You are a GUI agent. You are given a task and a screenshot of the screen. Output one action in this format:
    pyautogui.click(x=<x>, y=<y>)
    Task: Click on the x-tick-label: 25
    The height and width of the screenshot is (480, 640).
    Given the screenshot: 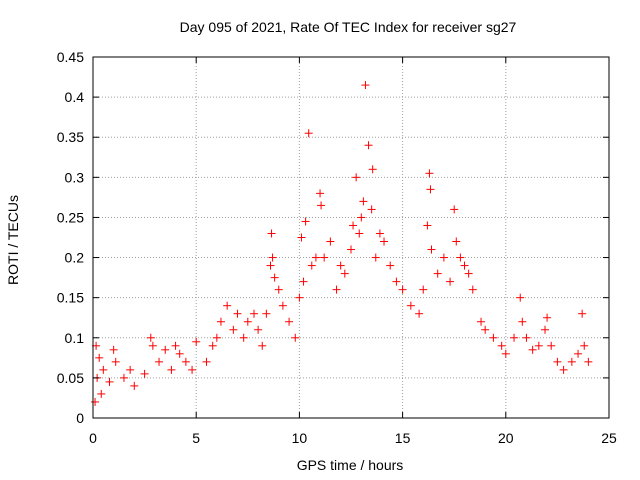 What is the action you would take?
    pyautogui.click(x=609, y=438)
    